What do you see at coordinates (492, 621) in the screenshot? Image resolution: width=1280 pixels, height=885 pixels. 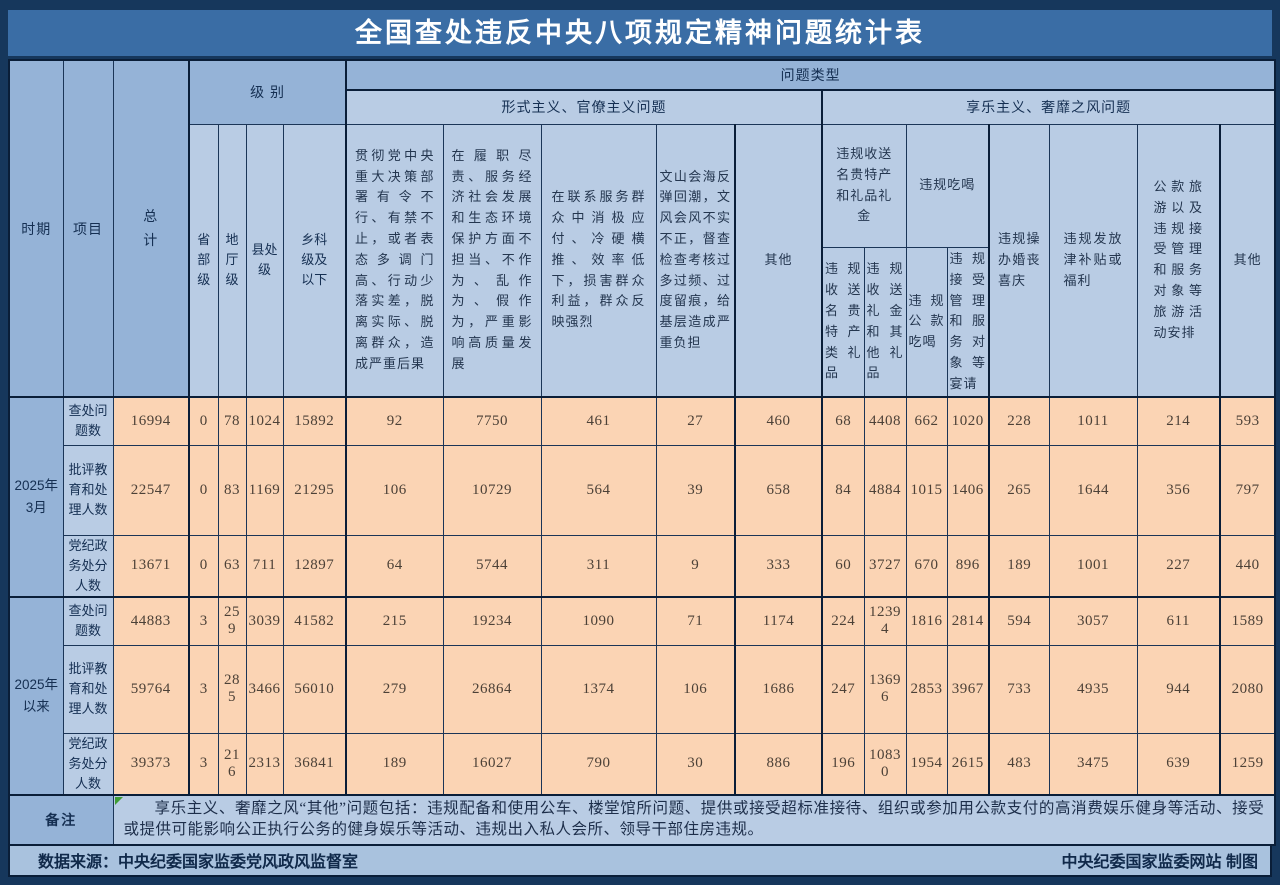 I see `value-cell: 19234` at bounding box center [492, 621].